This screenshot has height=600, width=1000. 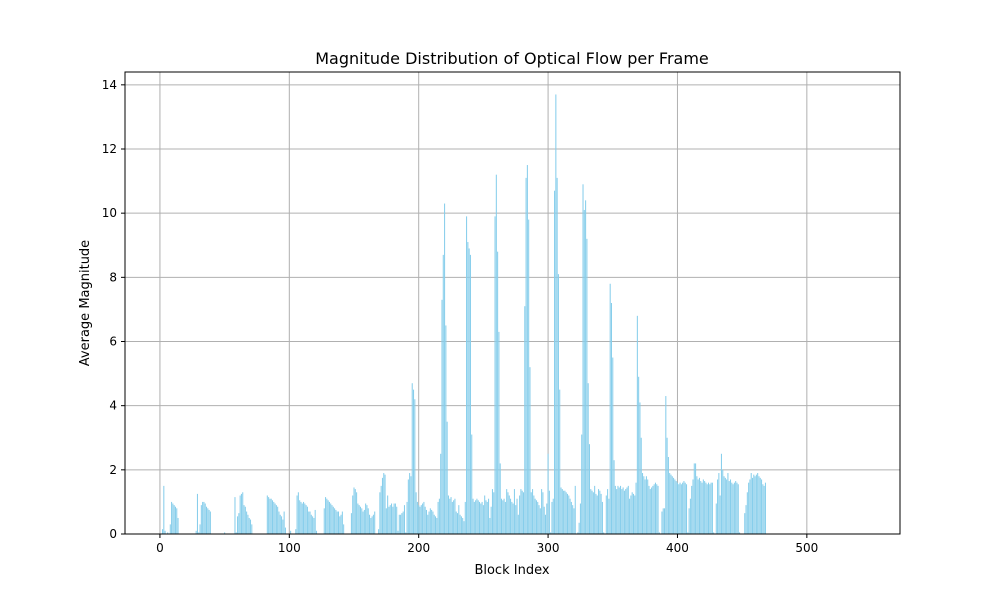 What do you see at coordinates (289, 548) in the screenshot?
I see `x-tick-label: 100` at bounding box center [289, 548].